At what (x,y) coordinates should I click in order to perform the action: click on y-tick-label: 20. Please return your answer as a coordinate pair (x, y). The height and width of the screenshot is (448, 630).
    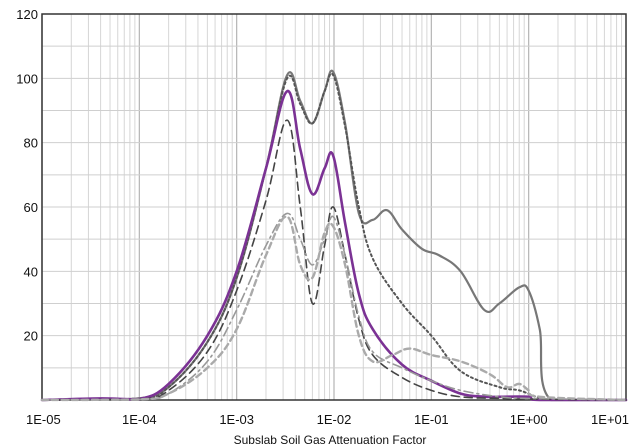
    Looking at the image, I should click on (31, 336).